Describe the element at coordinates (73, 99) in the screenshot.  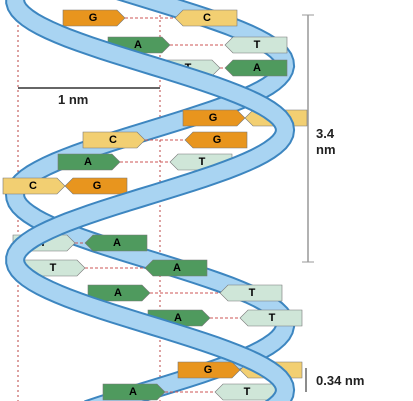
I see `width-label: 1 nm` at that location.